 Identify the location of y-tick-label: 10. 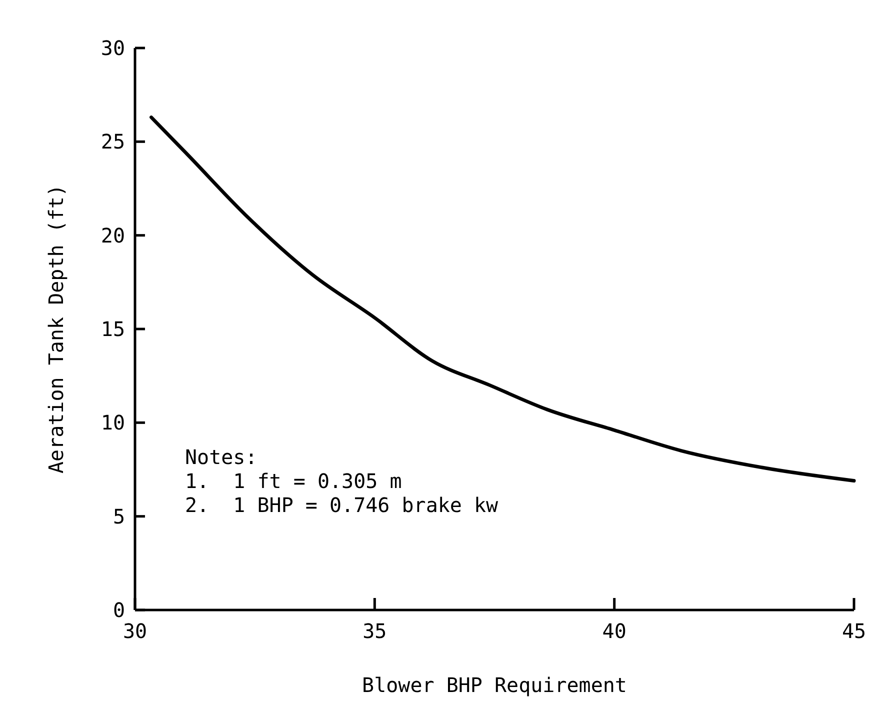
(112, 422).